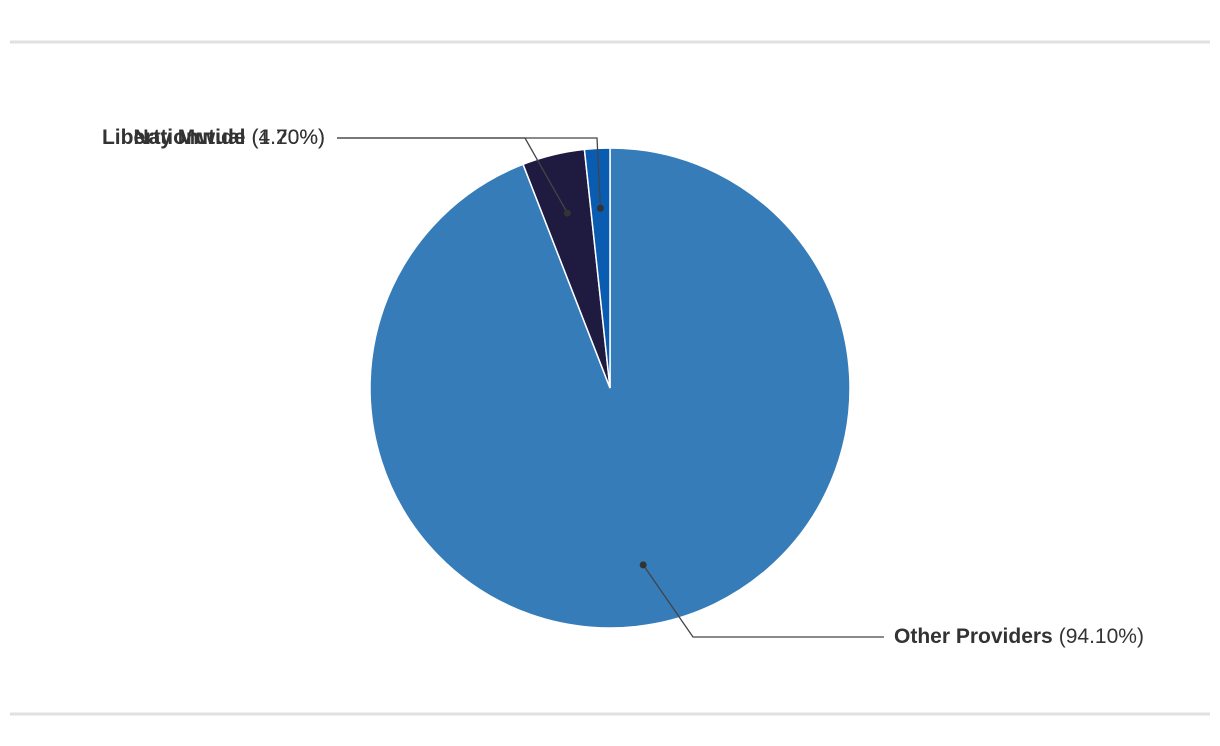  I want to click on slice-value: (1.70%), so click(288, 137).